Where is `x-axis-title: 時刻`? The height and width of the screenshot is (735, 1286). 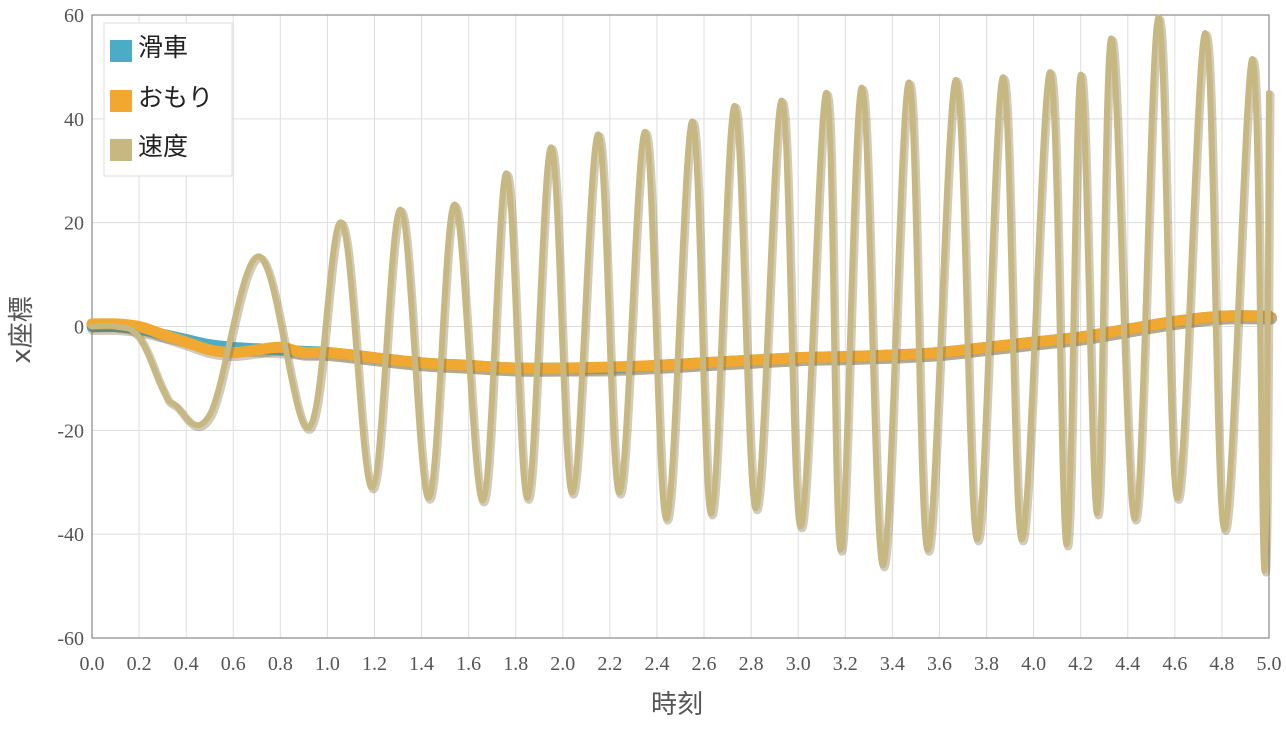
x-axis-title: 時刻 is located at coordinates (677, 705).